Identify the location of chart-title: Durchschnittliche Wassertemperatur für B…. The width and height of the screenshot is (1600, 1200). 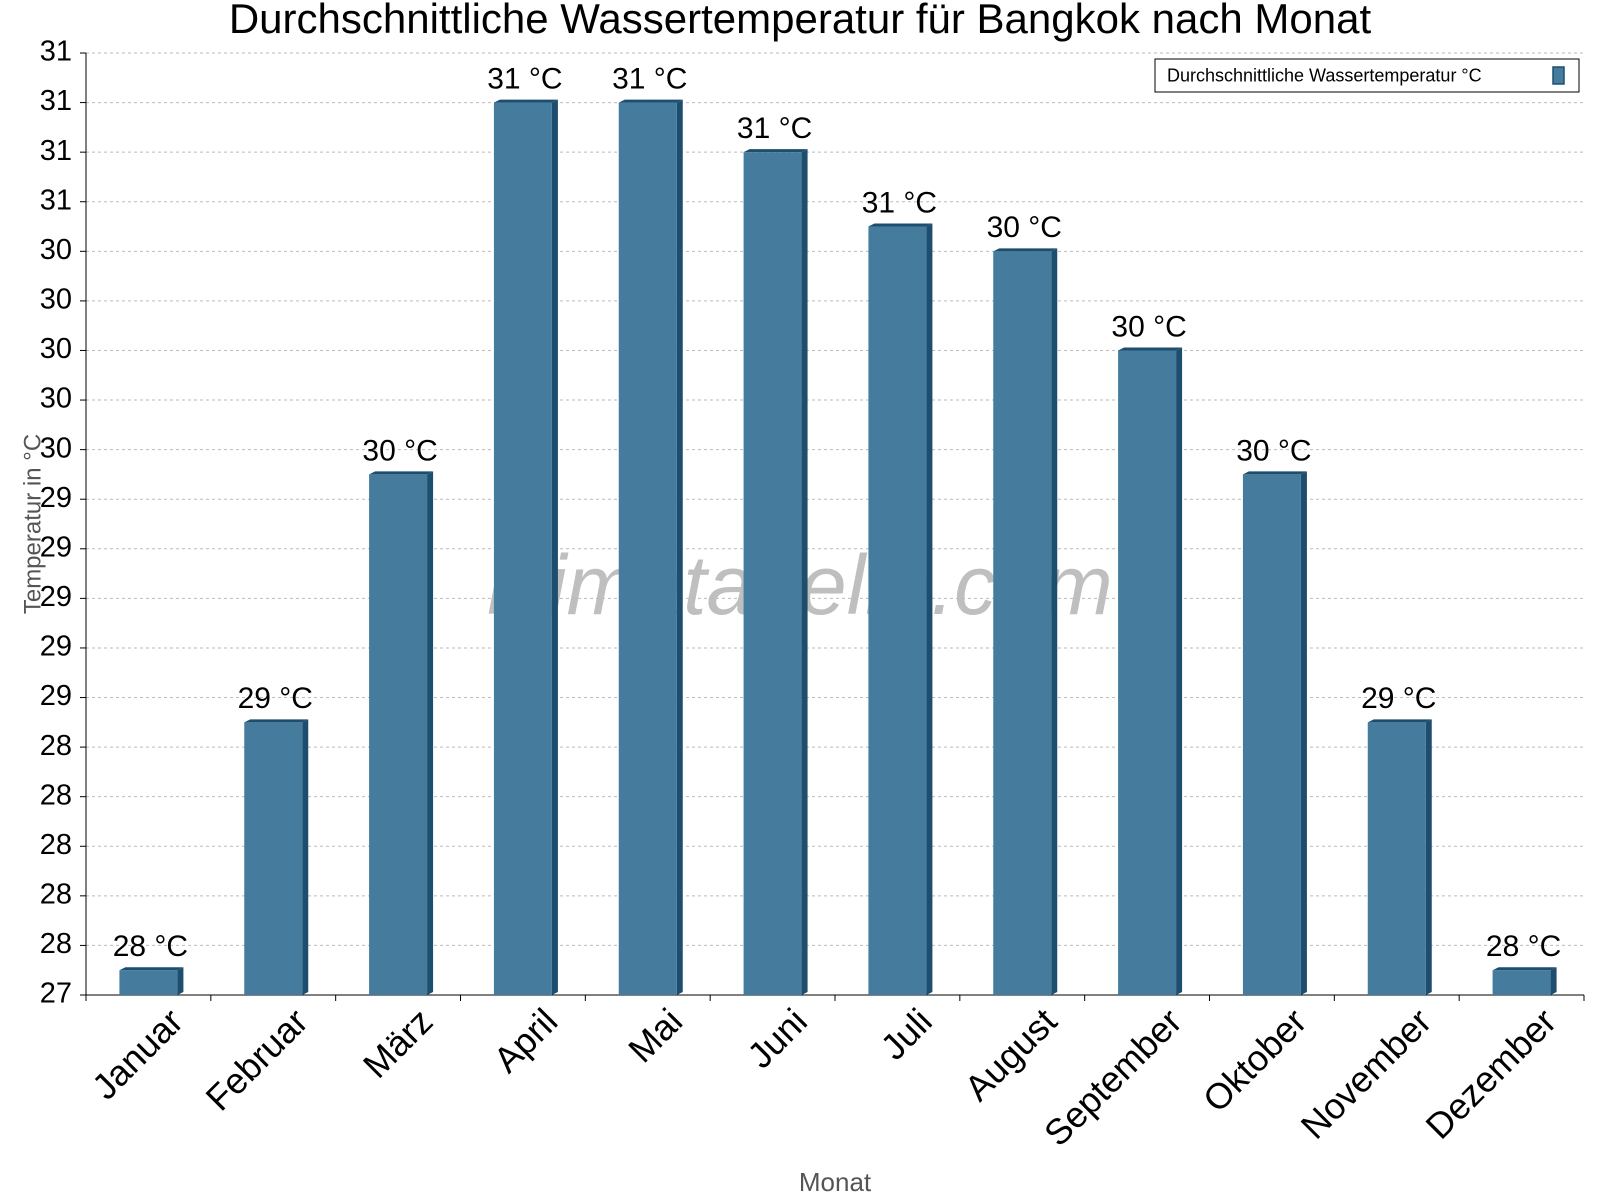
(800, 21).